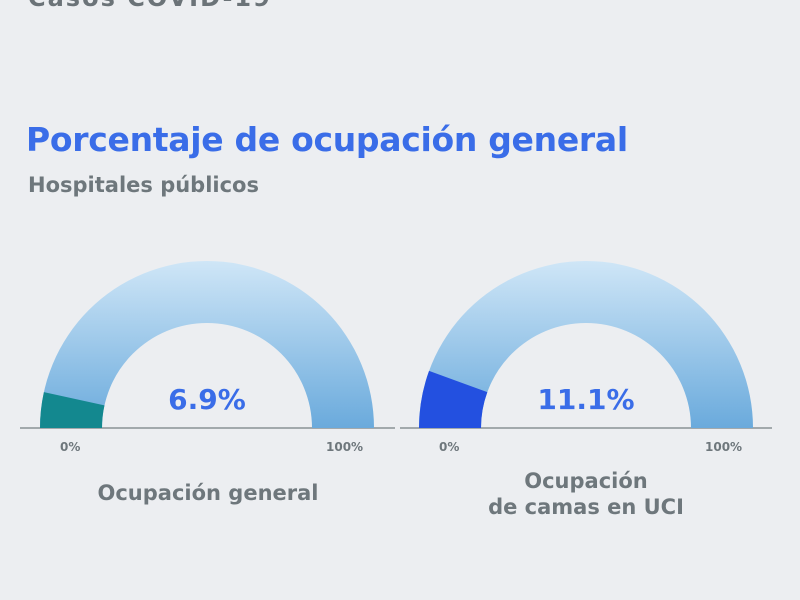  I want to click on chart-title: Porcentaje de ocupación general, so click(327, 139).